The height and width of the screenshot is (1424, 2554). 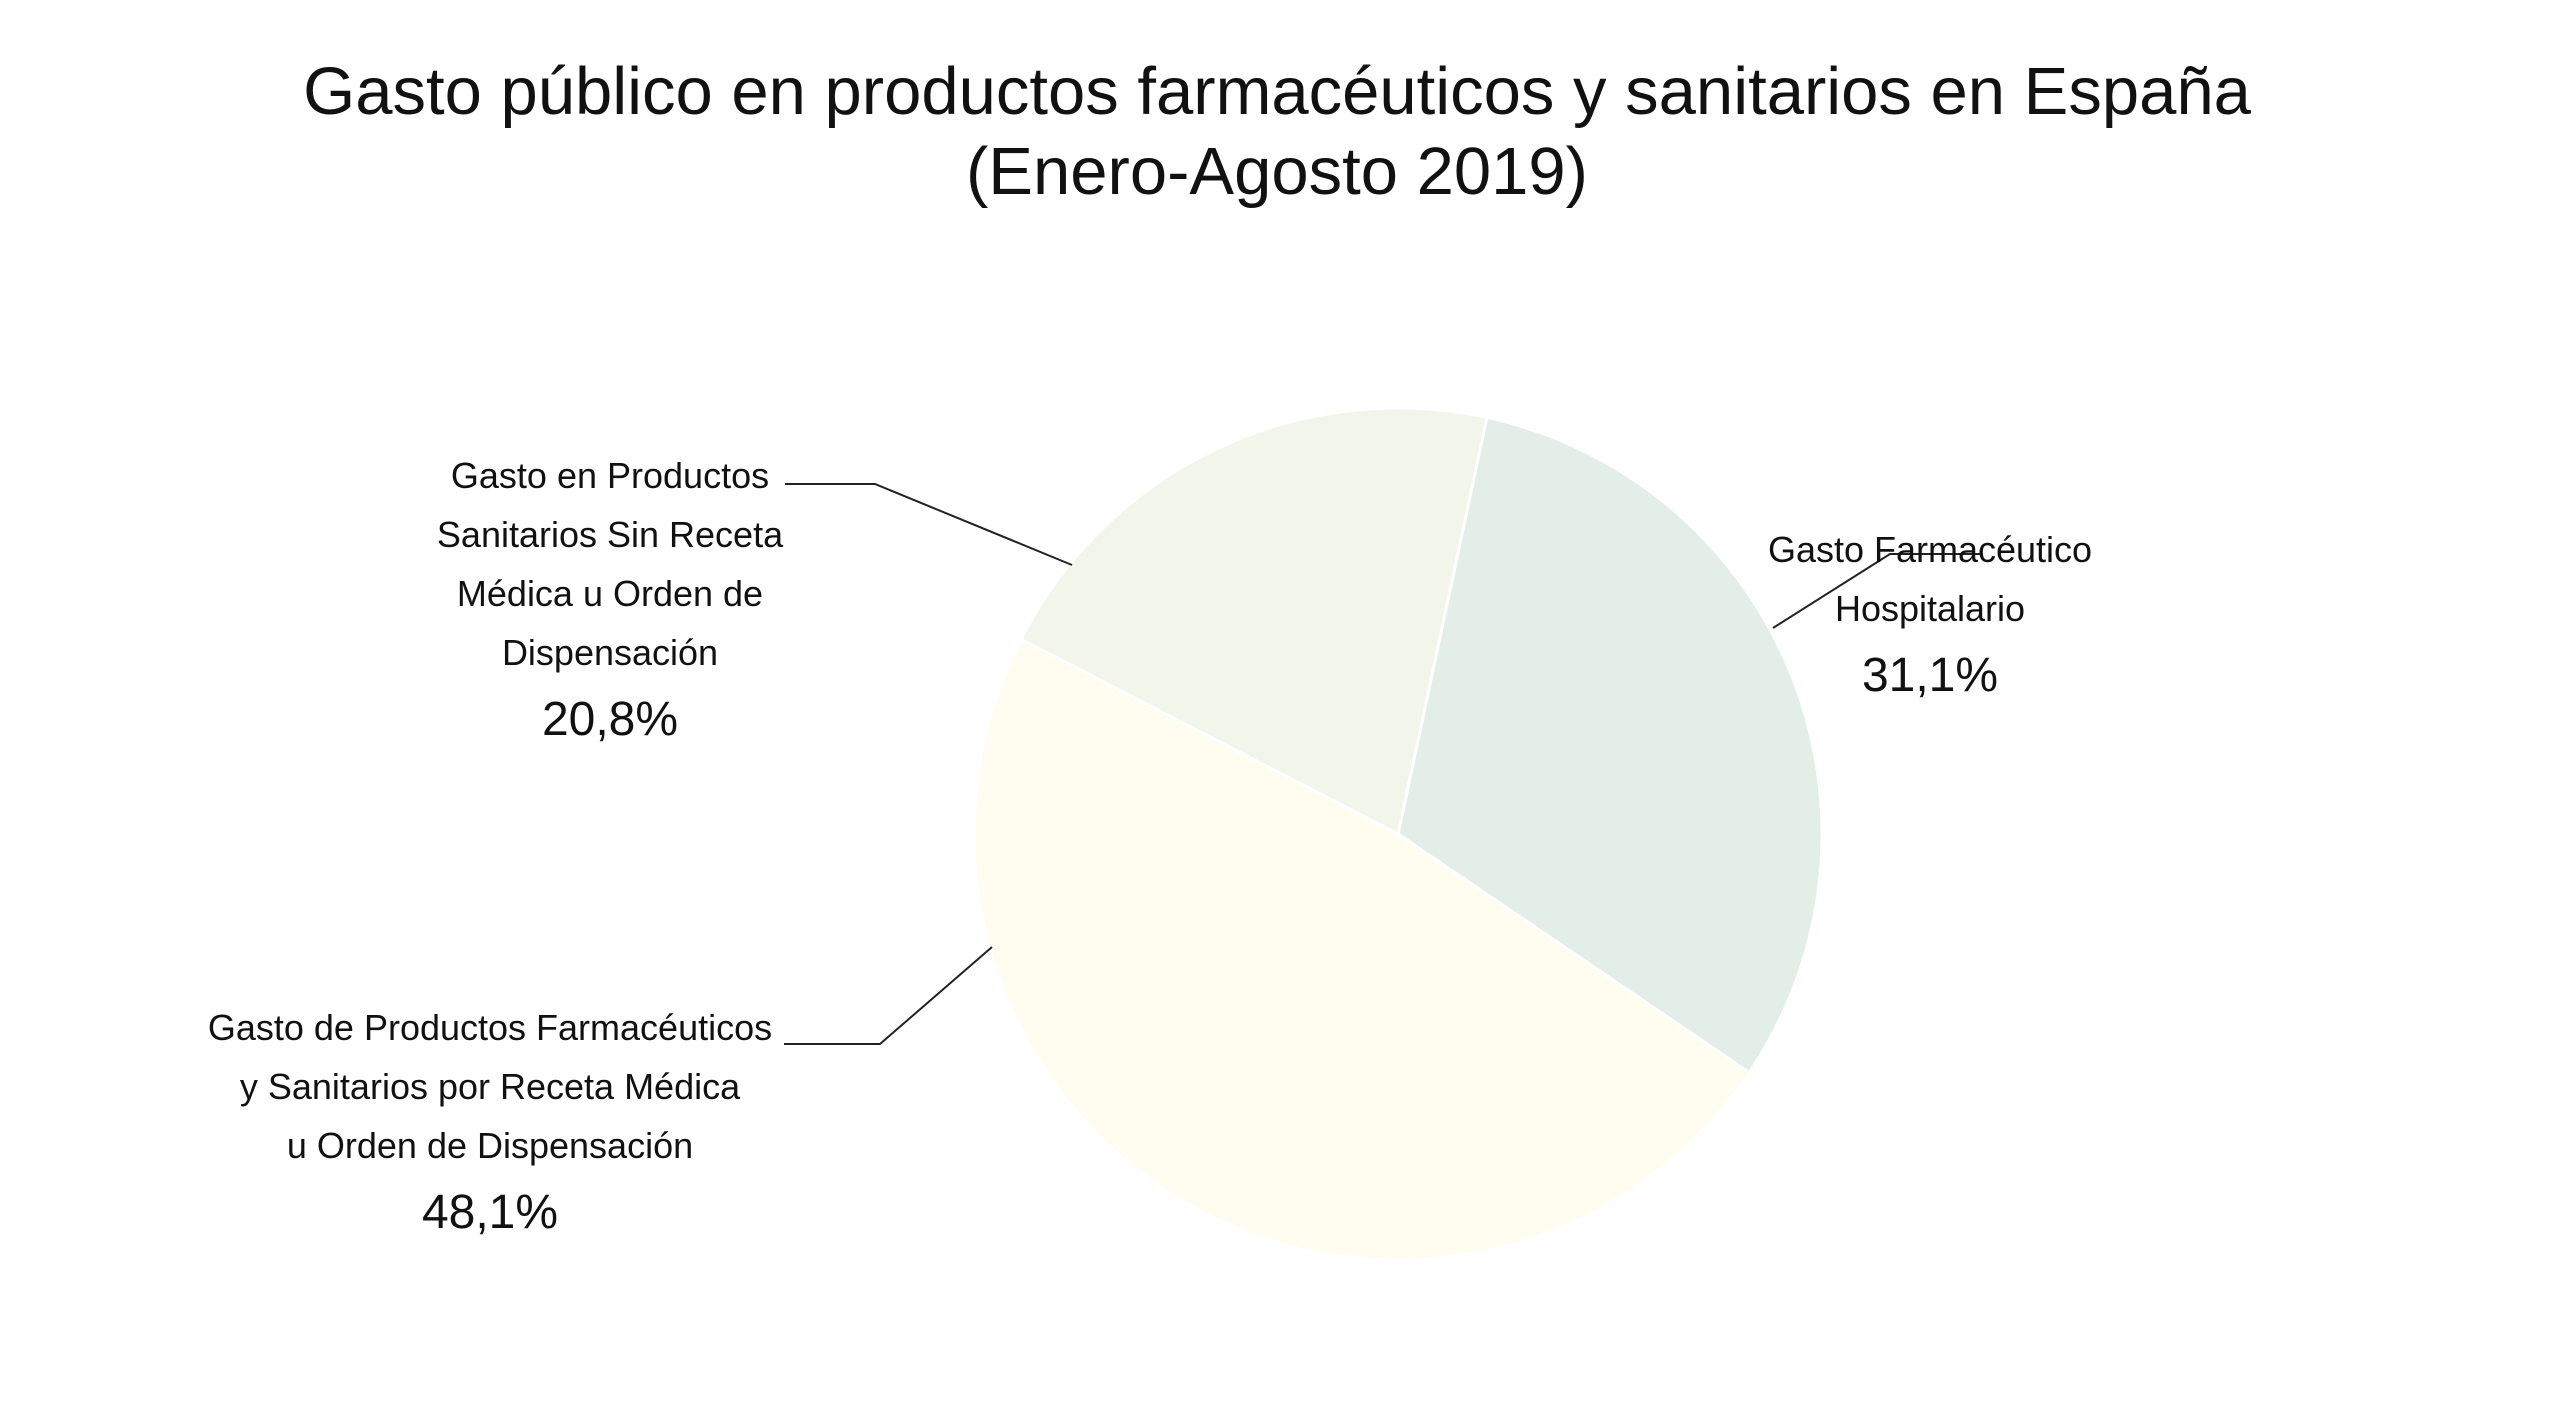 I want to click on slice-name-line: Gasto Farmacéutico, so click(x=1930, y=549).